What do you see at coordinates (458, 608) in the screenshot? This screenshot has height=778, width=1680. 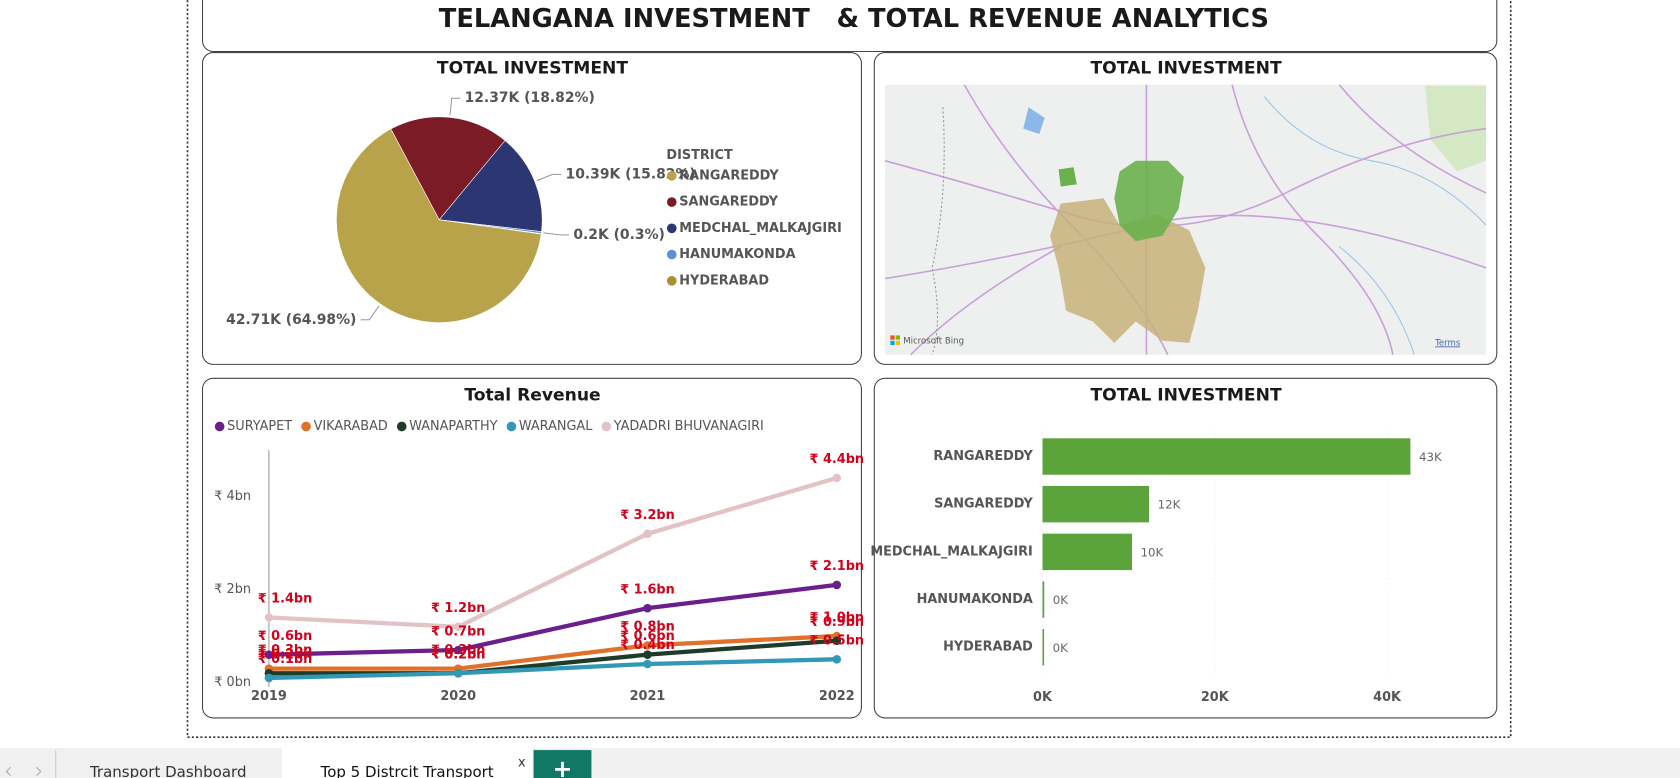 I see `data-label: ₹ 1.2bn` at bounding box center [458, 608].